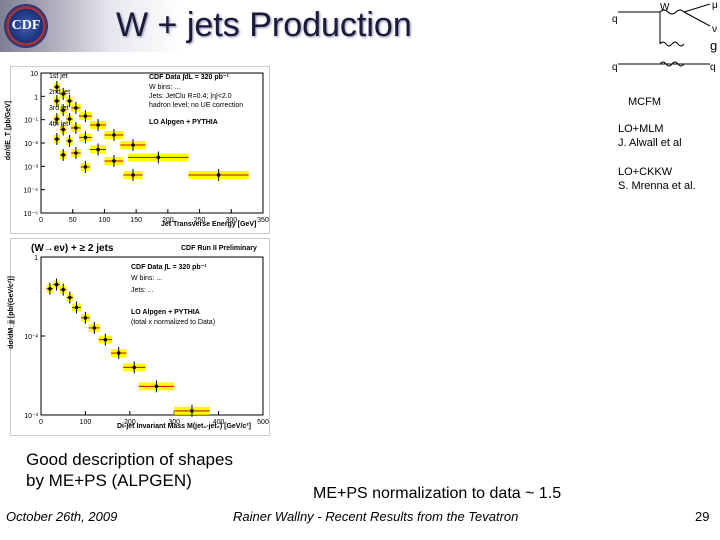  Describe the element at coordinates (713, 67) in the screenshot. I see `diagram-label-q3: q` at that location.